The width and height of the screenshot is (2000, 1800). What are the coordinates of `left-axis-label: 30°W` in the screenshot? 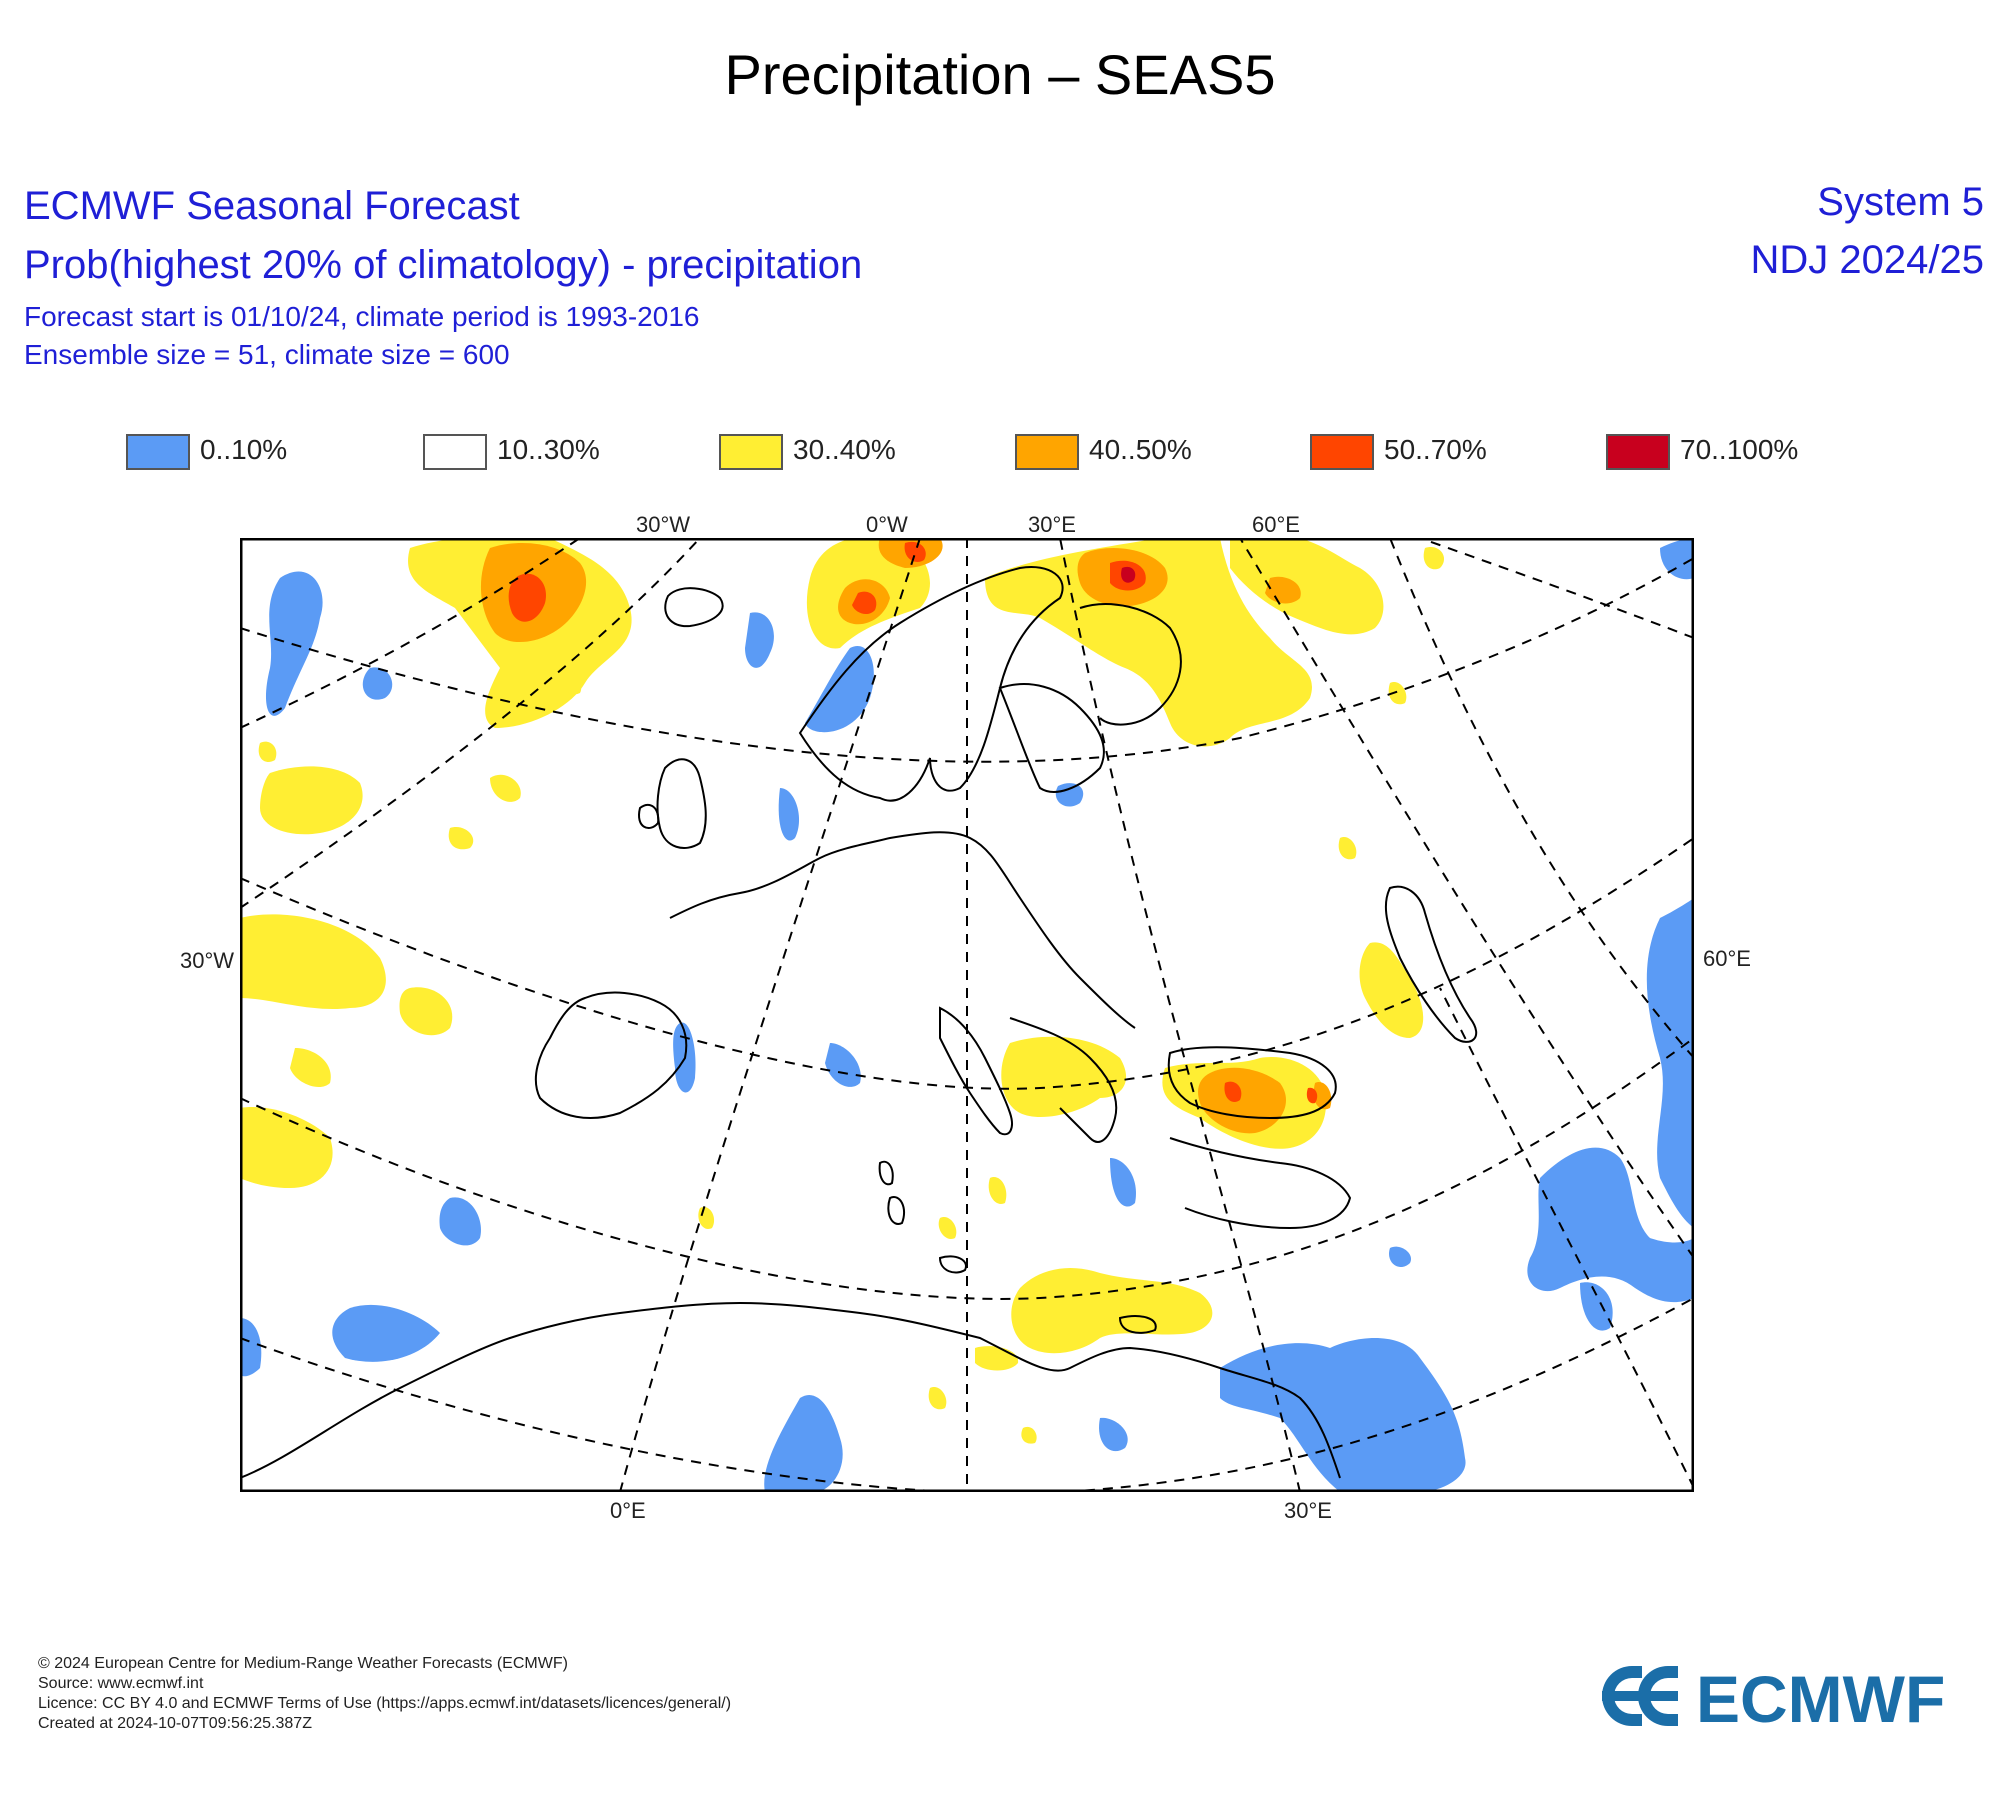 It's located at (207, 960).